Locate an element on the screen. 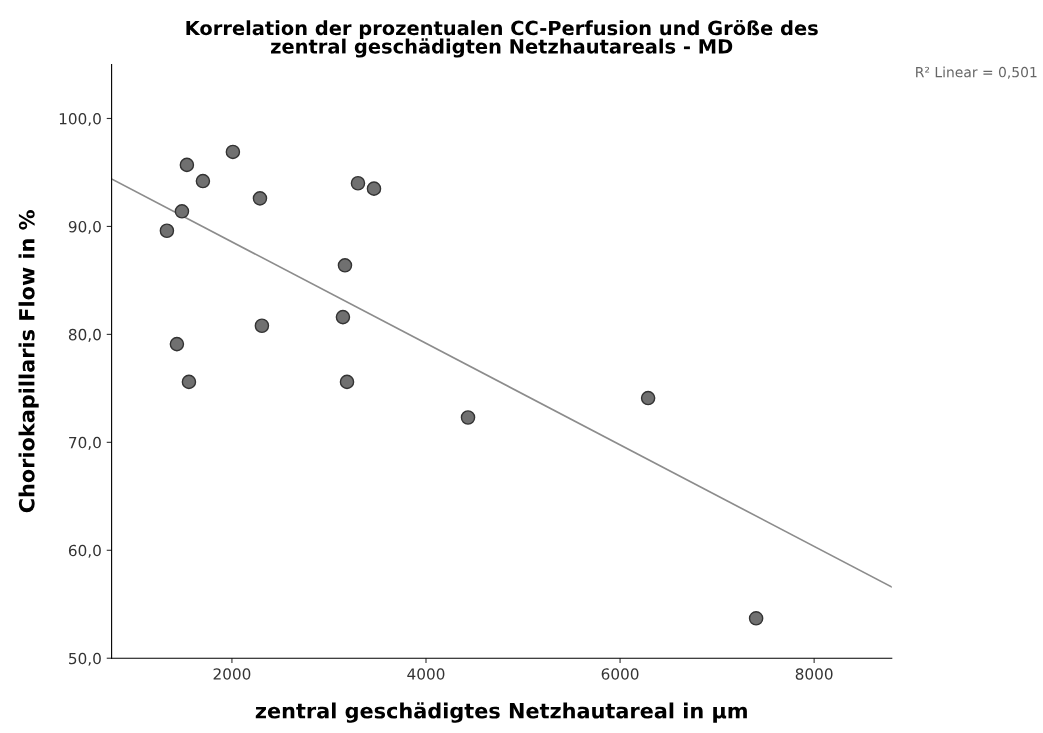 The height and width of the screenshot is (733, 1043). y-tick-label: 80,0 is located at coordinates (84, 335).